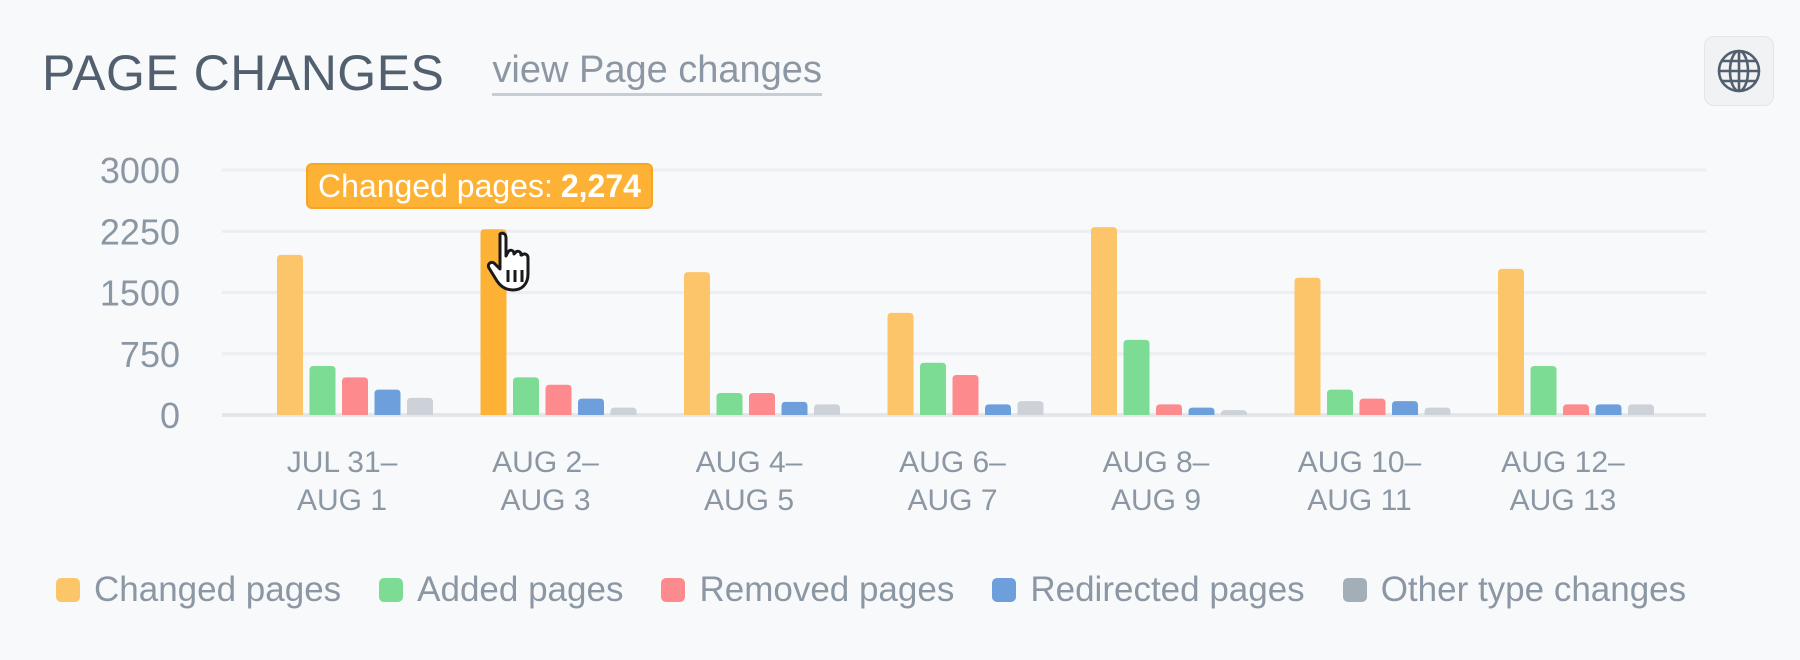 The width and height of the screenshot is (1800, 660). What do you see at coordinates (68, 590) in the screenshot?
I see `legend-swatch-changed` at bounding box center [68, 590].